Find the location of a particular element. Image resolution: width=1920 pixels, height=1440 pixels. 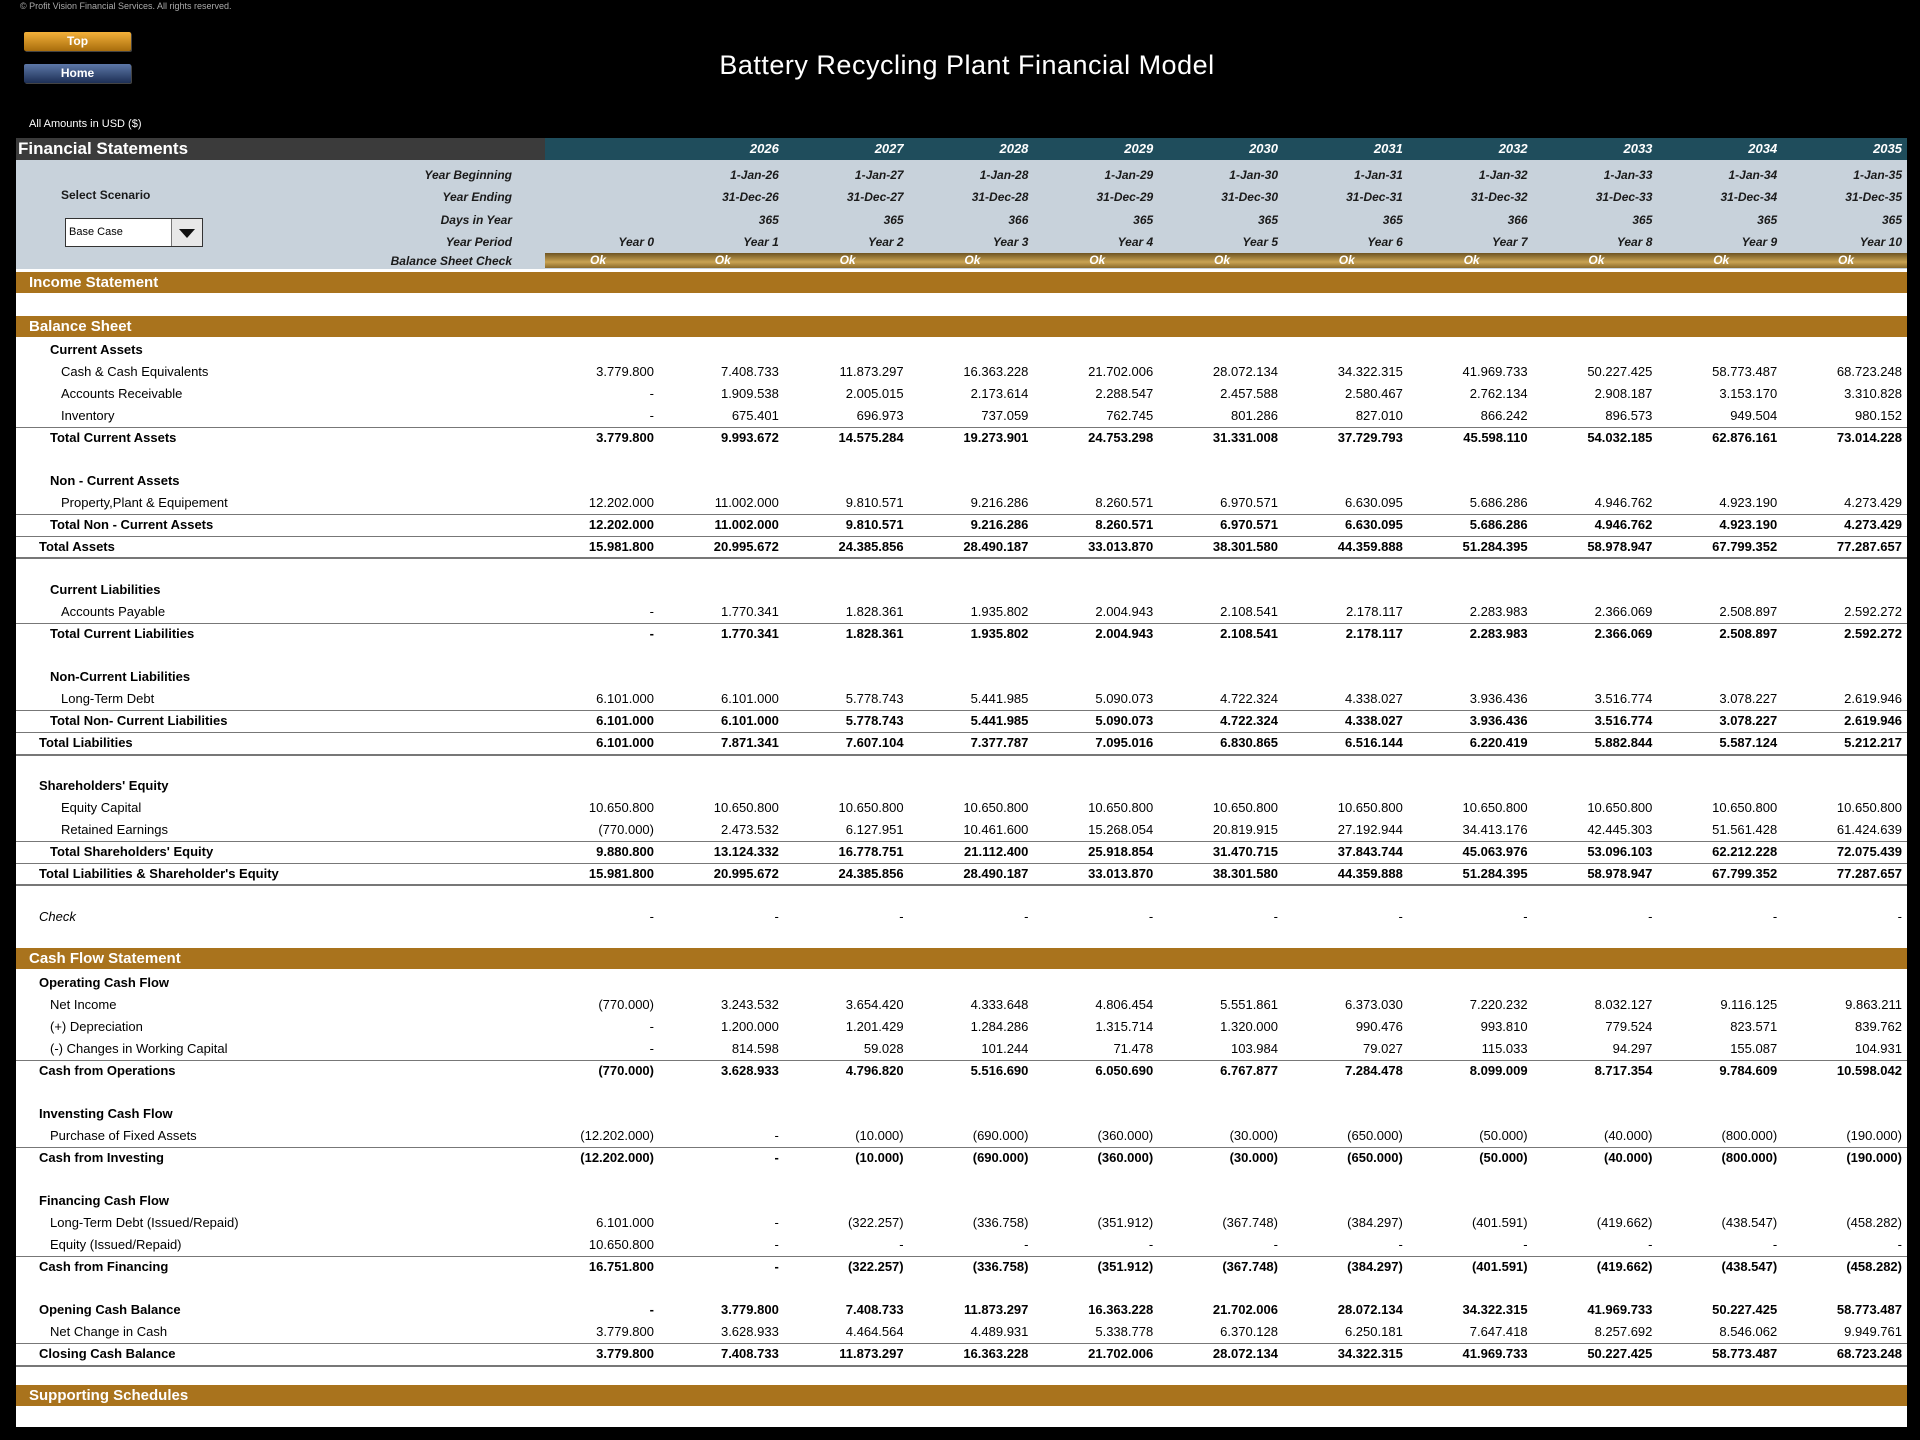

dropdown-arrow is located at coordinates (186, 232).